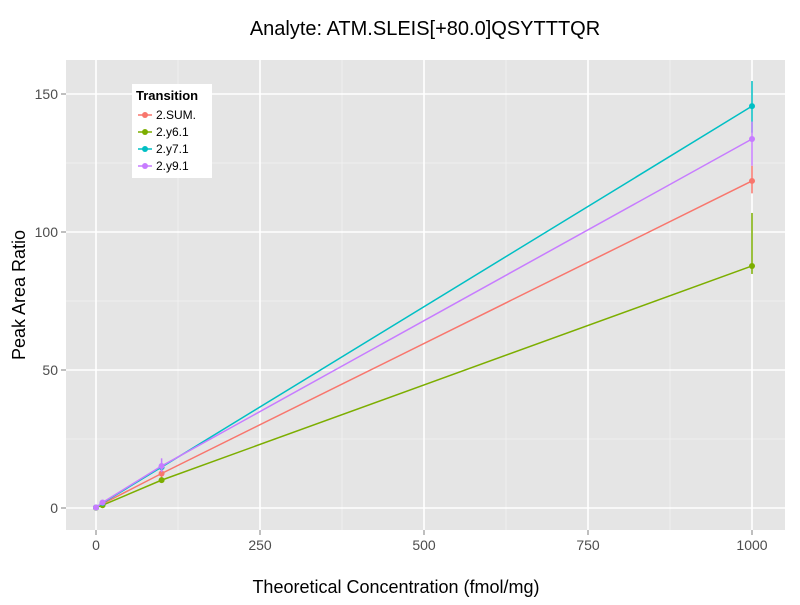 The width and height of the screenshot is (800, 605). Describe the element at coordinates (50, 370) in the screenshot. I see `y-tick-label: 50` at that location.